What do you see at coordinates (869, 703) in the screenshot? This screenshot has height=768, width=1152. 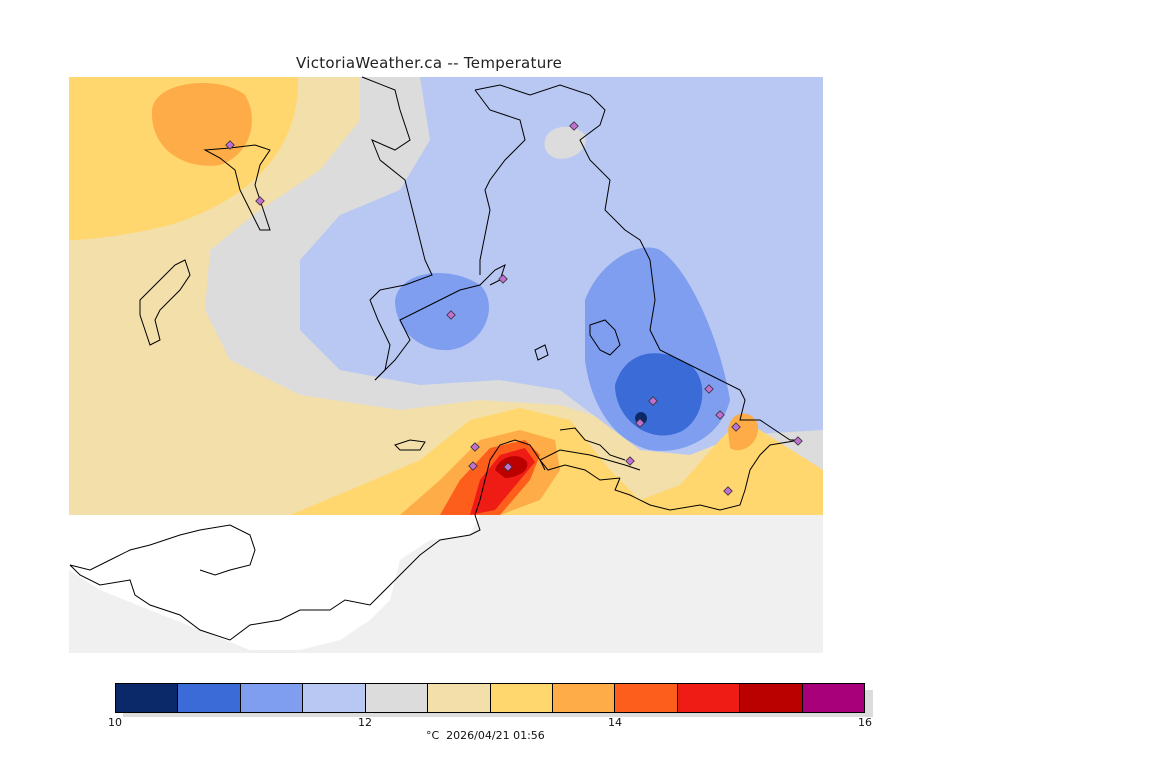 I see `colorbar-shadow` at bounding box center [869, 703].